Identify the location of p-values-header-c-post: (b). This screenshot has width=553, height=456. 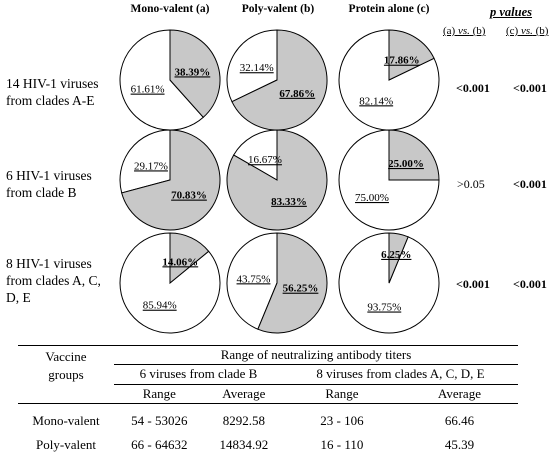
(540, 31).